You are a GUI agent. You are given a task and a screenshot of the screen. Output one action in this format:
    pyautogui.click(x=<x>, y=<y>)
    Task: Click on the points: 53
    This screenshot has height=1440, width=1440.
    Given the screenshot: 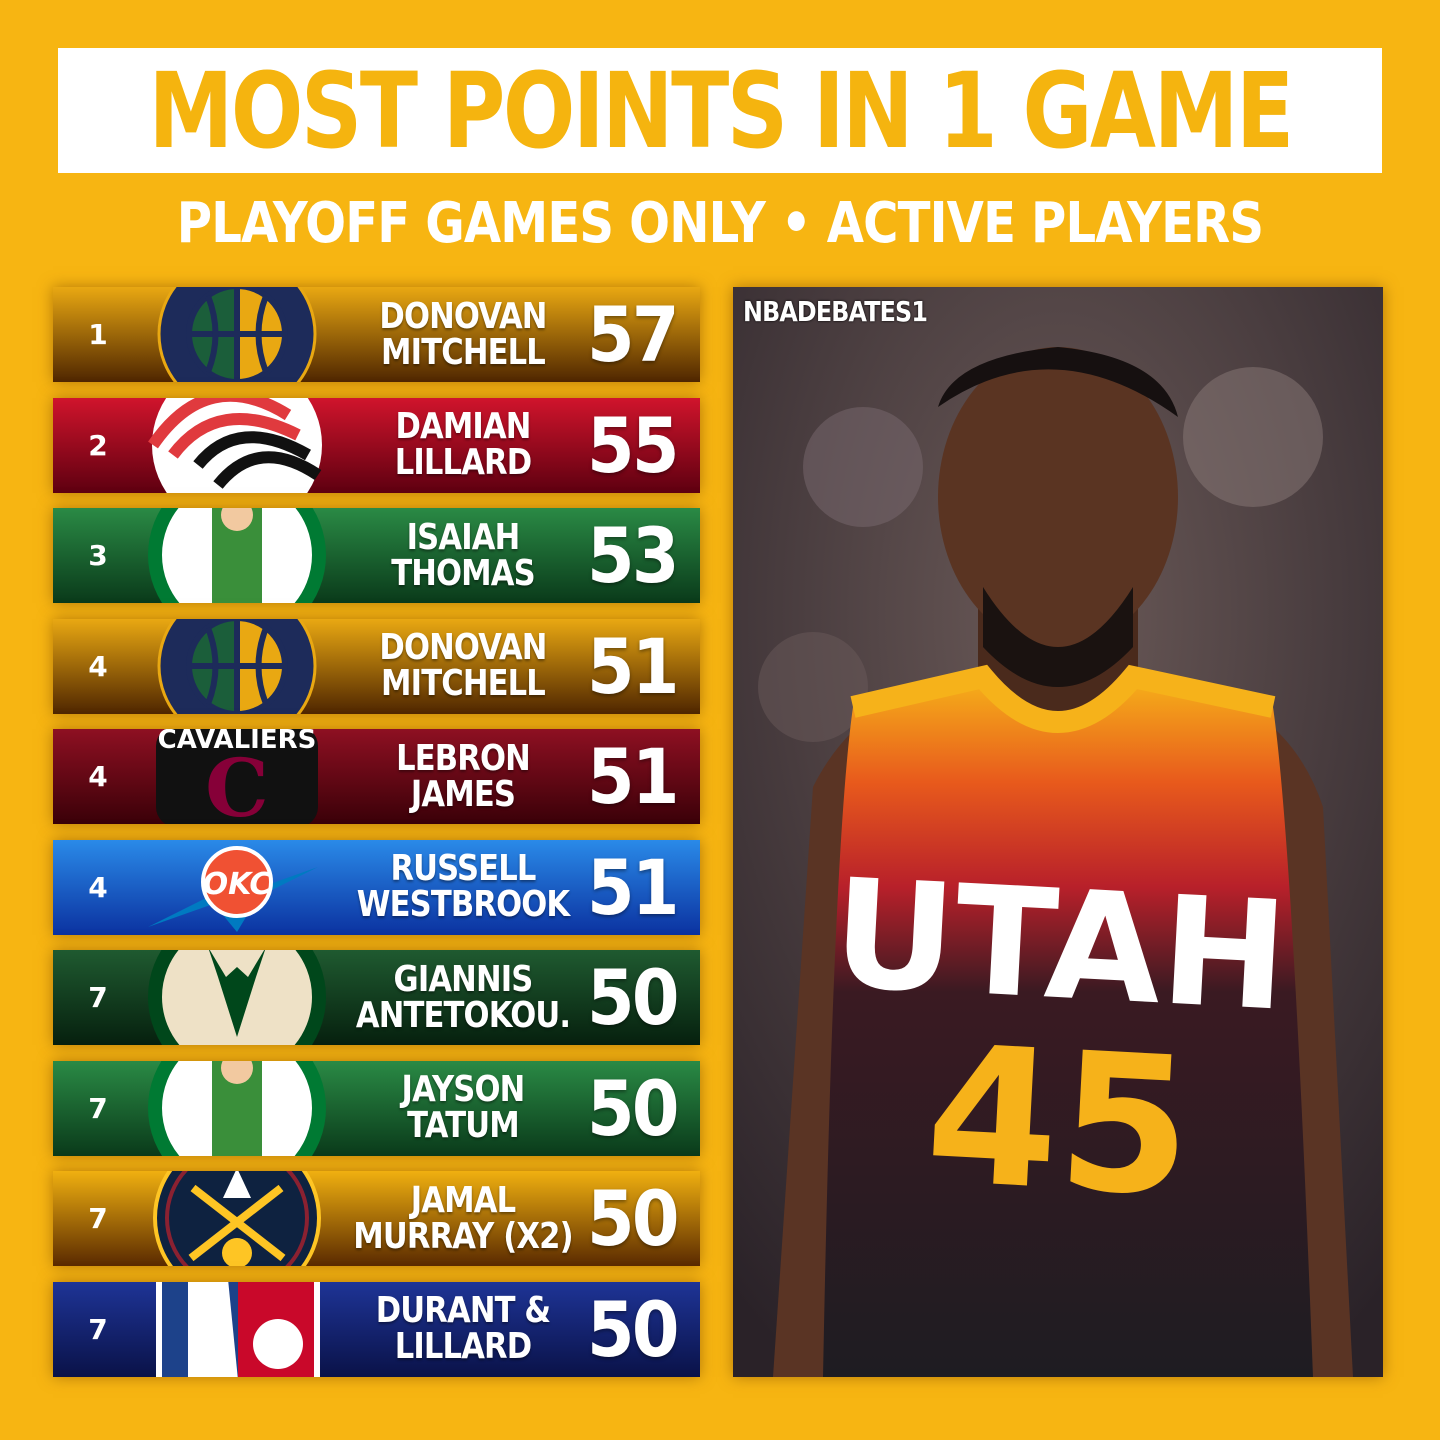 What is the action you would take?
    pyautogui.click(x=633, y=555)
    